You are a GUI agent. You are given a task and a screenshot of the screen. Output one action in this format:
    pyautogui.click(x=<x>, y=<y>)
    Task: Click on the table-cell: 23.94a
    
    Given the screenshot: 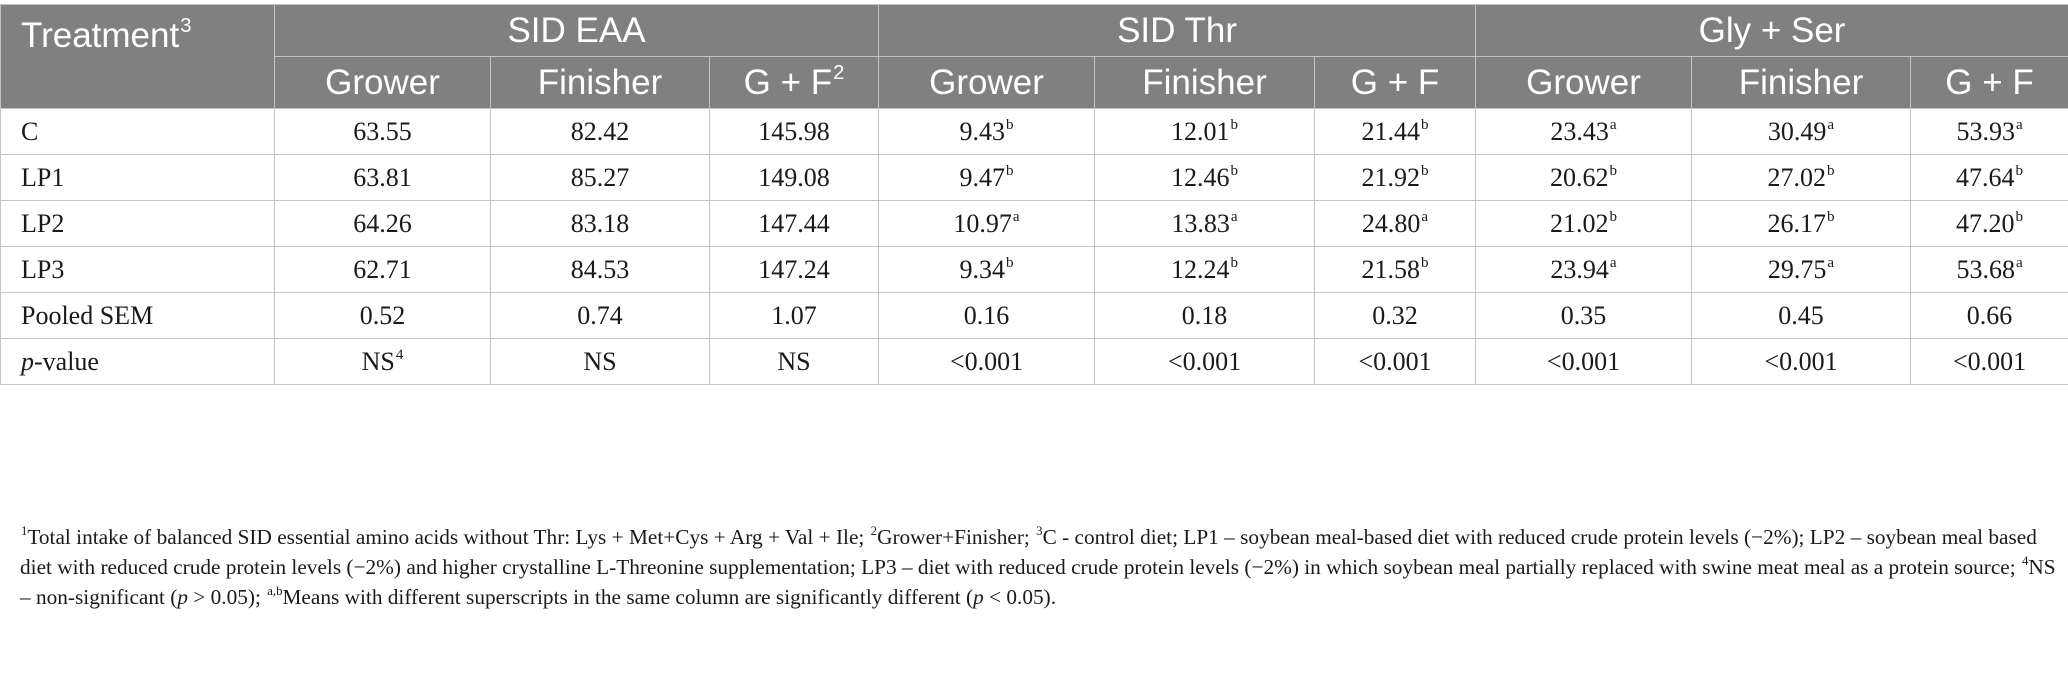 What is the action you would take?
    pyautogui.click(x=1584, y=269)
    